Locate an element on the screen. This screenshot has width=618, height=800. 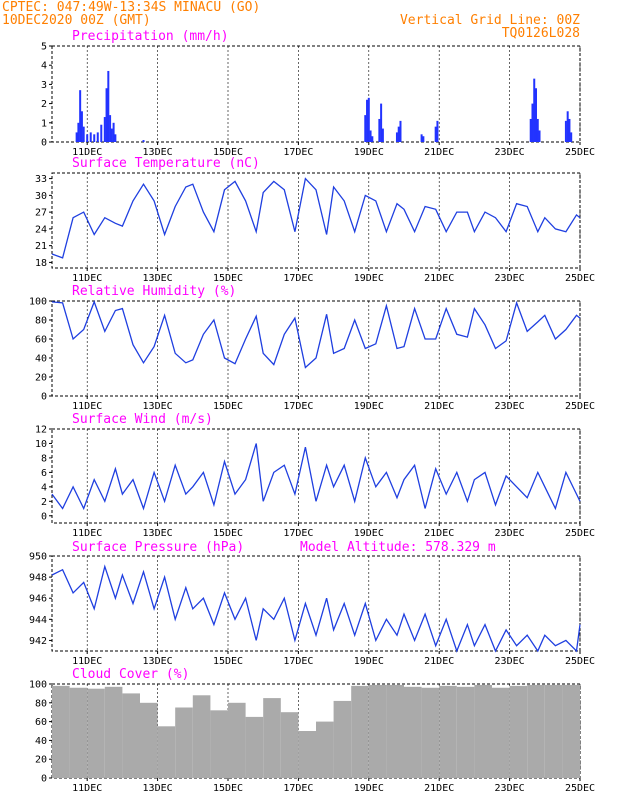
precipitation-x-tick-label: 23DEC is located at coordinates (510, 152).